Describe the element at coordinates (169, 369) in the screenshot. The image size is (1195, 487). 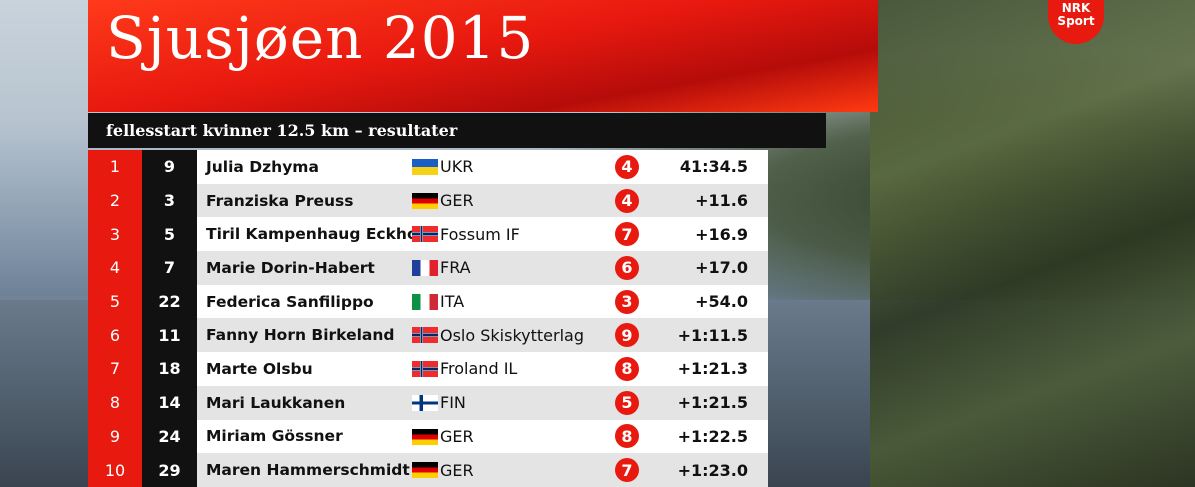
I see `bib: 18` at that location.